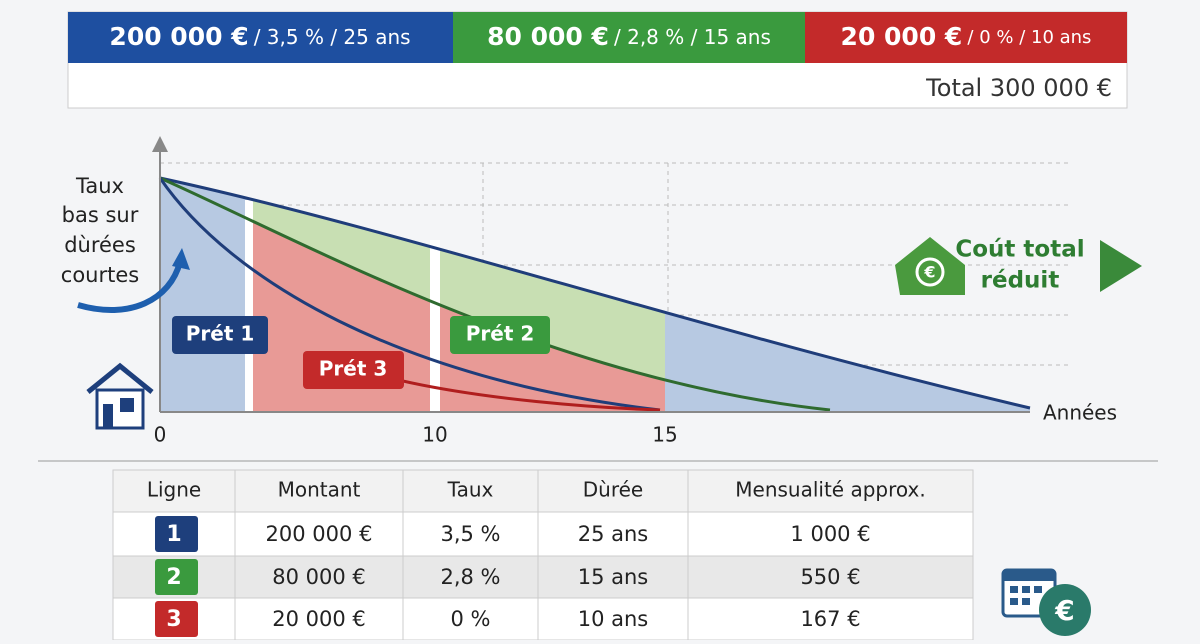 This screenshot has height=644, width=1200. I want to click on table-cell: 20 000 €, so click(319, 619).